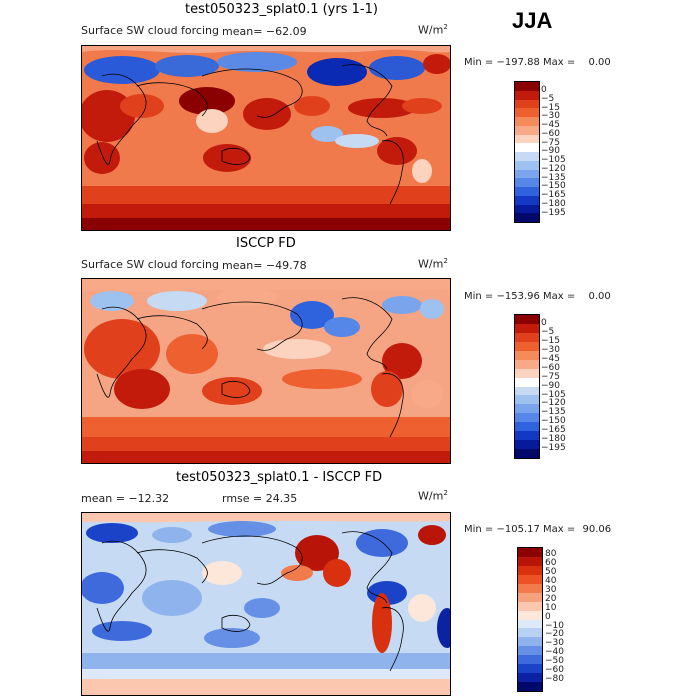  What do you see at coordinates (266, 138) in the screenshot?
I see `panel-1-map` at bounding box center [266, 138].